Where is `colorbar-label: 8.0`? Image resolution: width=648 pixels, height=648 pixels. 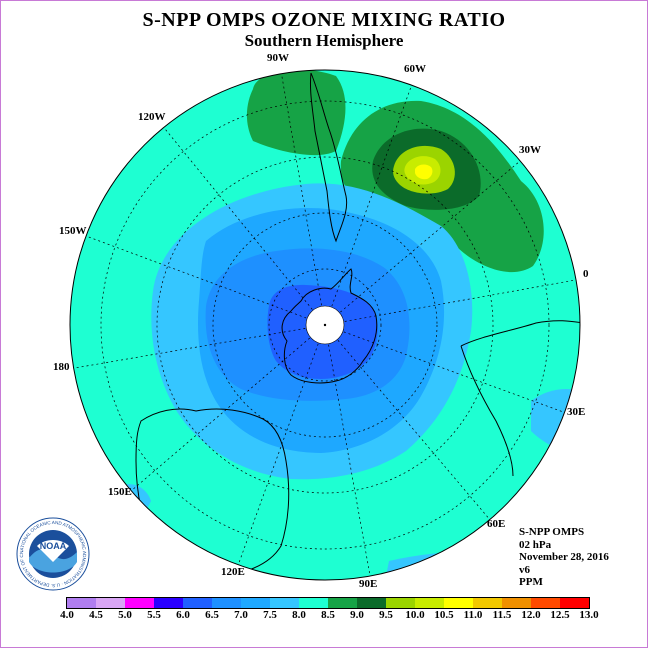
colorbar-label: 8.0 is located at coordinates (299, 615).